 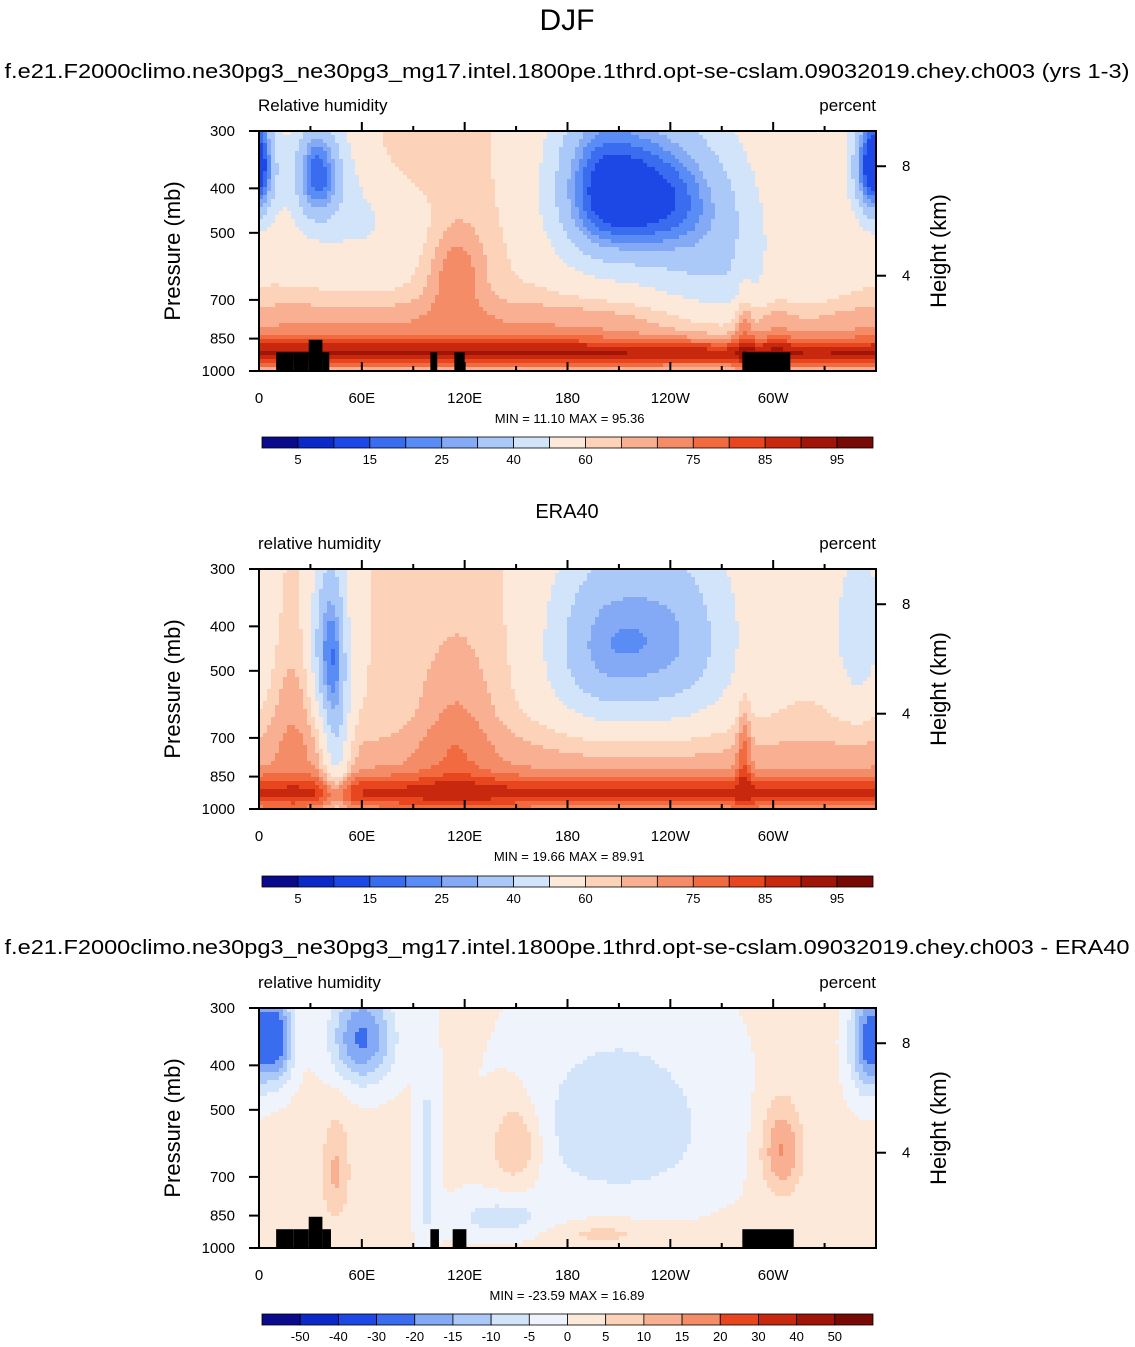 I want to click on field-model, so click(x=567, y=251).